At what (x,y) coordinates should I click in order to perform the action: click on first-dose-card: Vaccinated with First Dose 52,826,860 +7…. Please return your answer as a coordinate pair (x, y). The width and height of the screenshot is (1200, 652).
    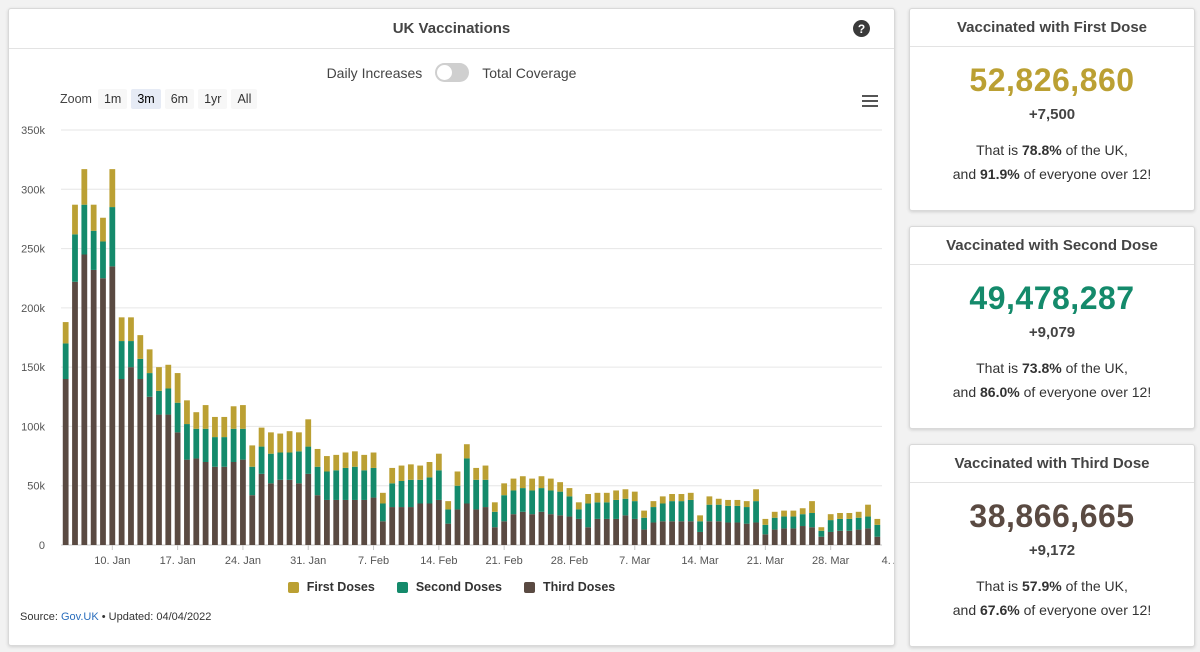
    Looking at the image, I should click on (1052, 109).